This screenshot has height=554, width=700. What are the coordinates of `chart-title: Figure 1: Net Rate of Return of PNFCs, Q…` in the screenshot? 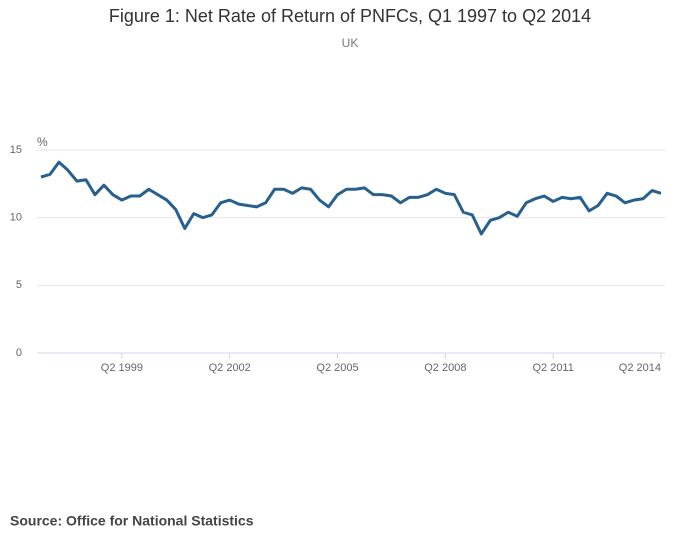 It's located at (350, 16).